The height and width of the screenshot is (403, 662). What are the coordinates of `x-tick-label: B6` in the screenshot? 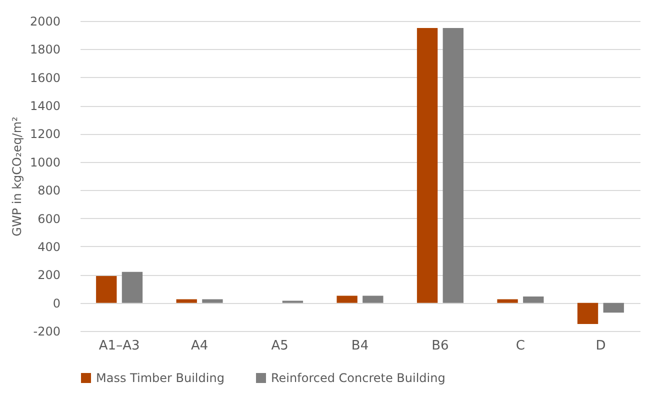 It's located at (440, 346).